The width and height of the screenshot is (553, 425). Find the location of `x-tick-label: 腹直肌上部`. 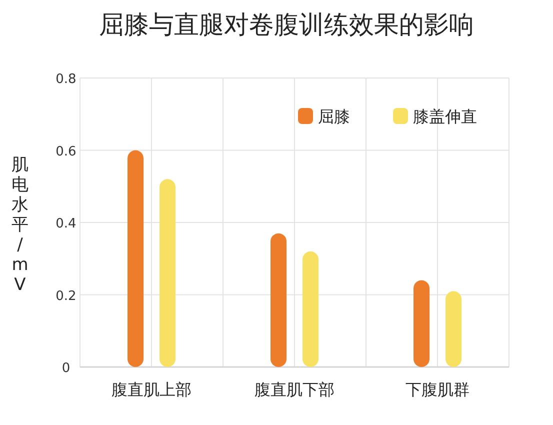

x-tick-label: 腹直肌上部 is located at coordinates (152, 389).